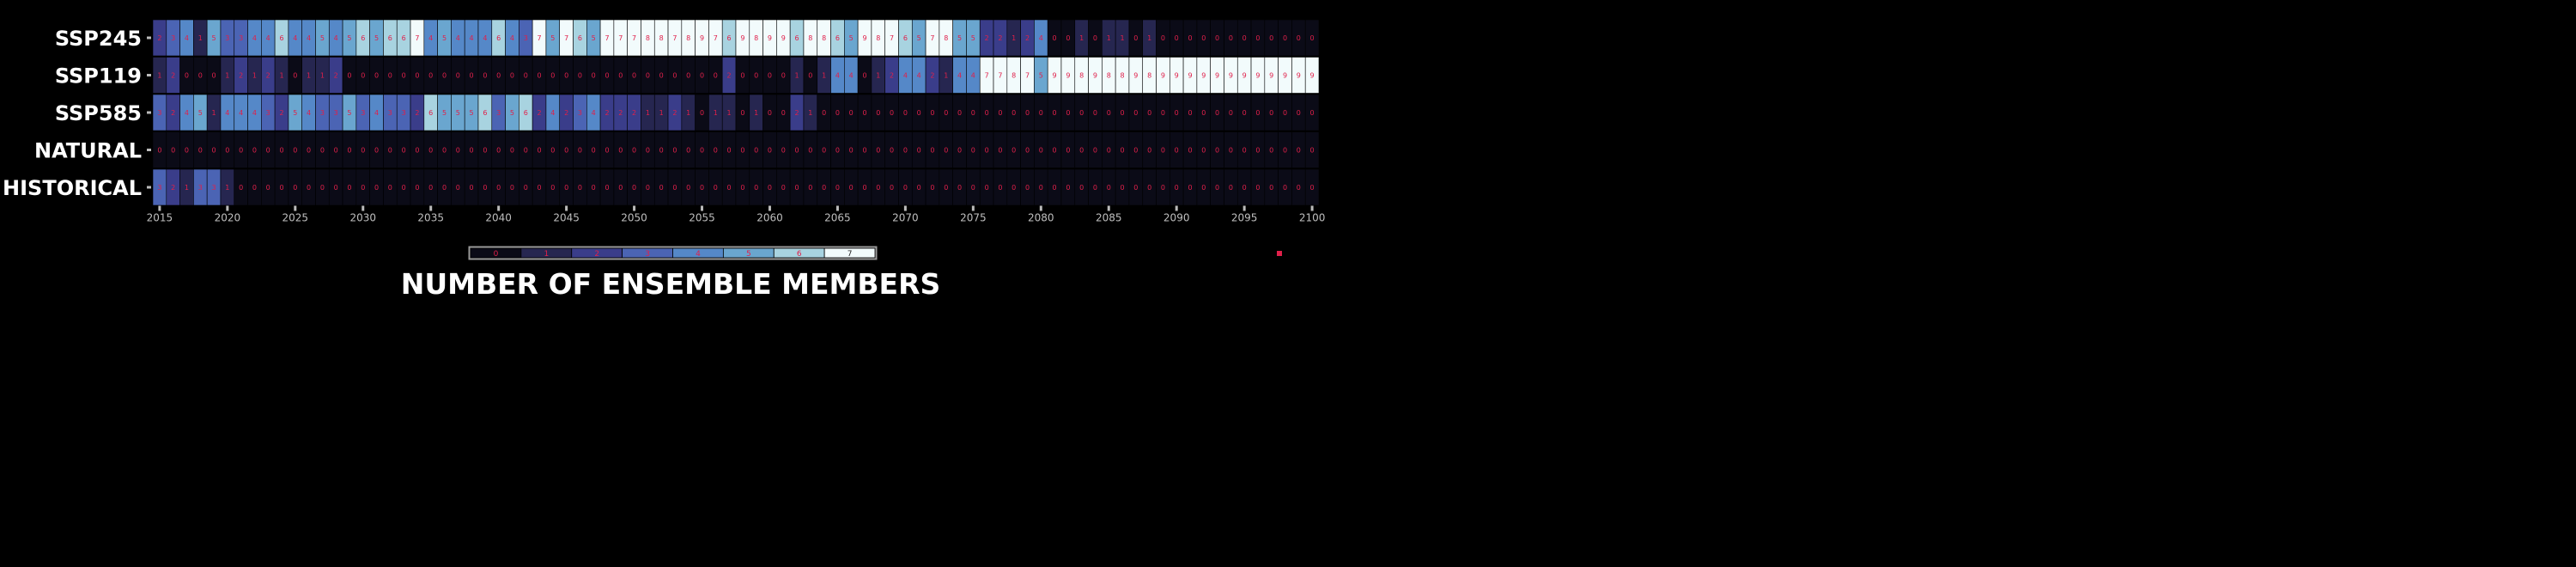 The height and width of the screenshot is (567, 2576). What do you see at coordinates (296, 218) in the screenshot?
I see `x-tick-label: 2025` at bounding box center [296, 218].